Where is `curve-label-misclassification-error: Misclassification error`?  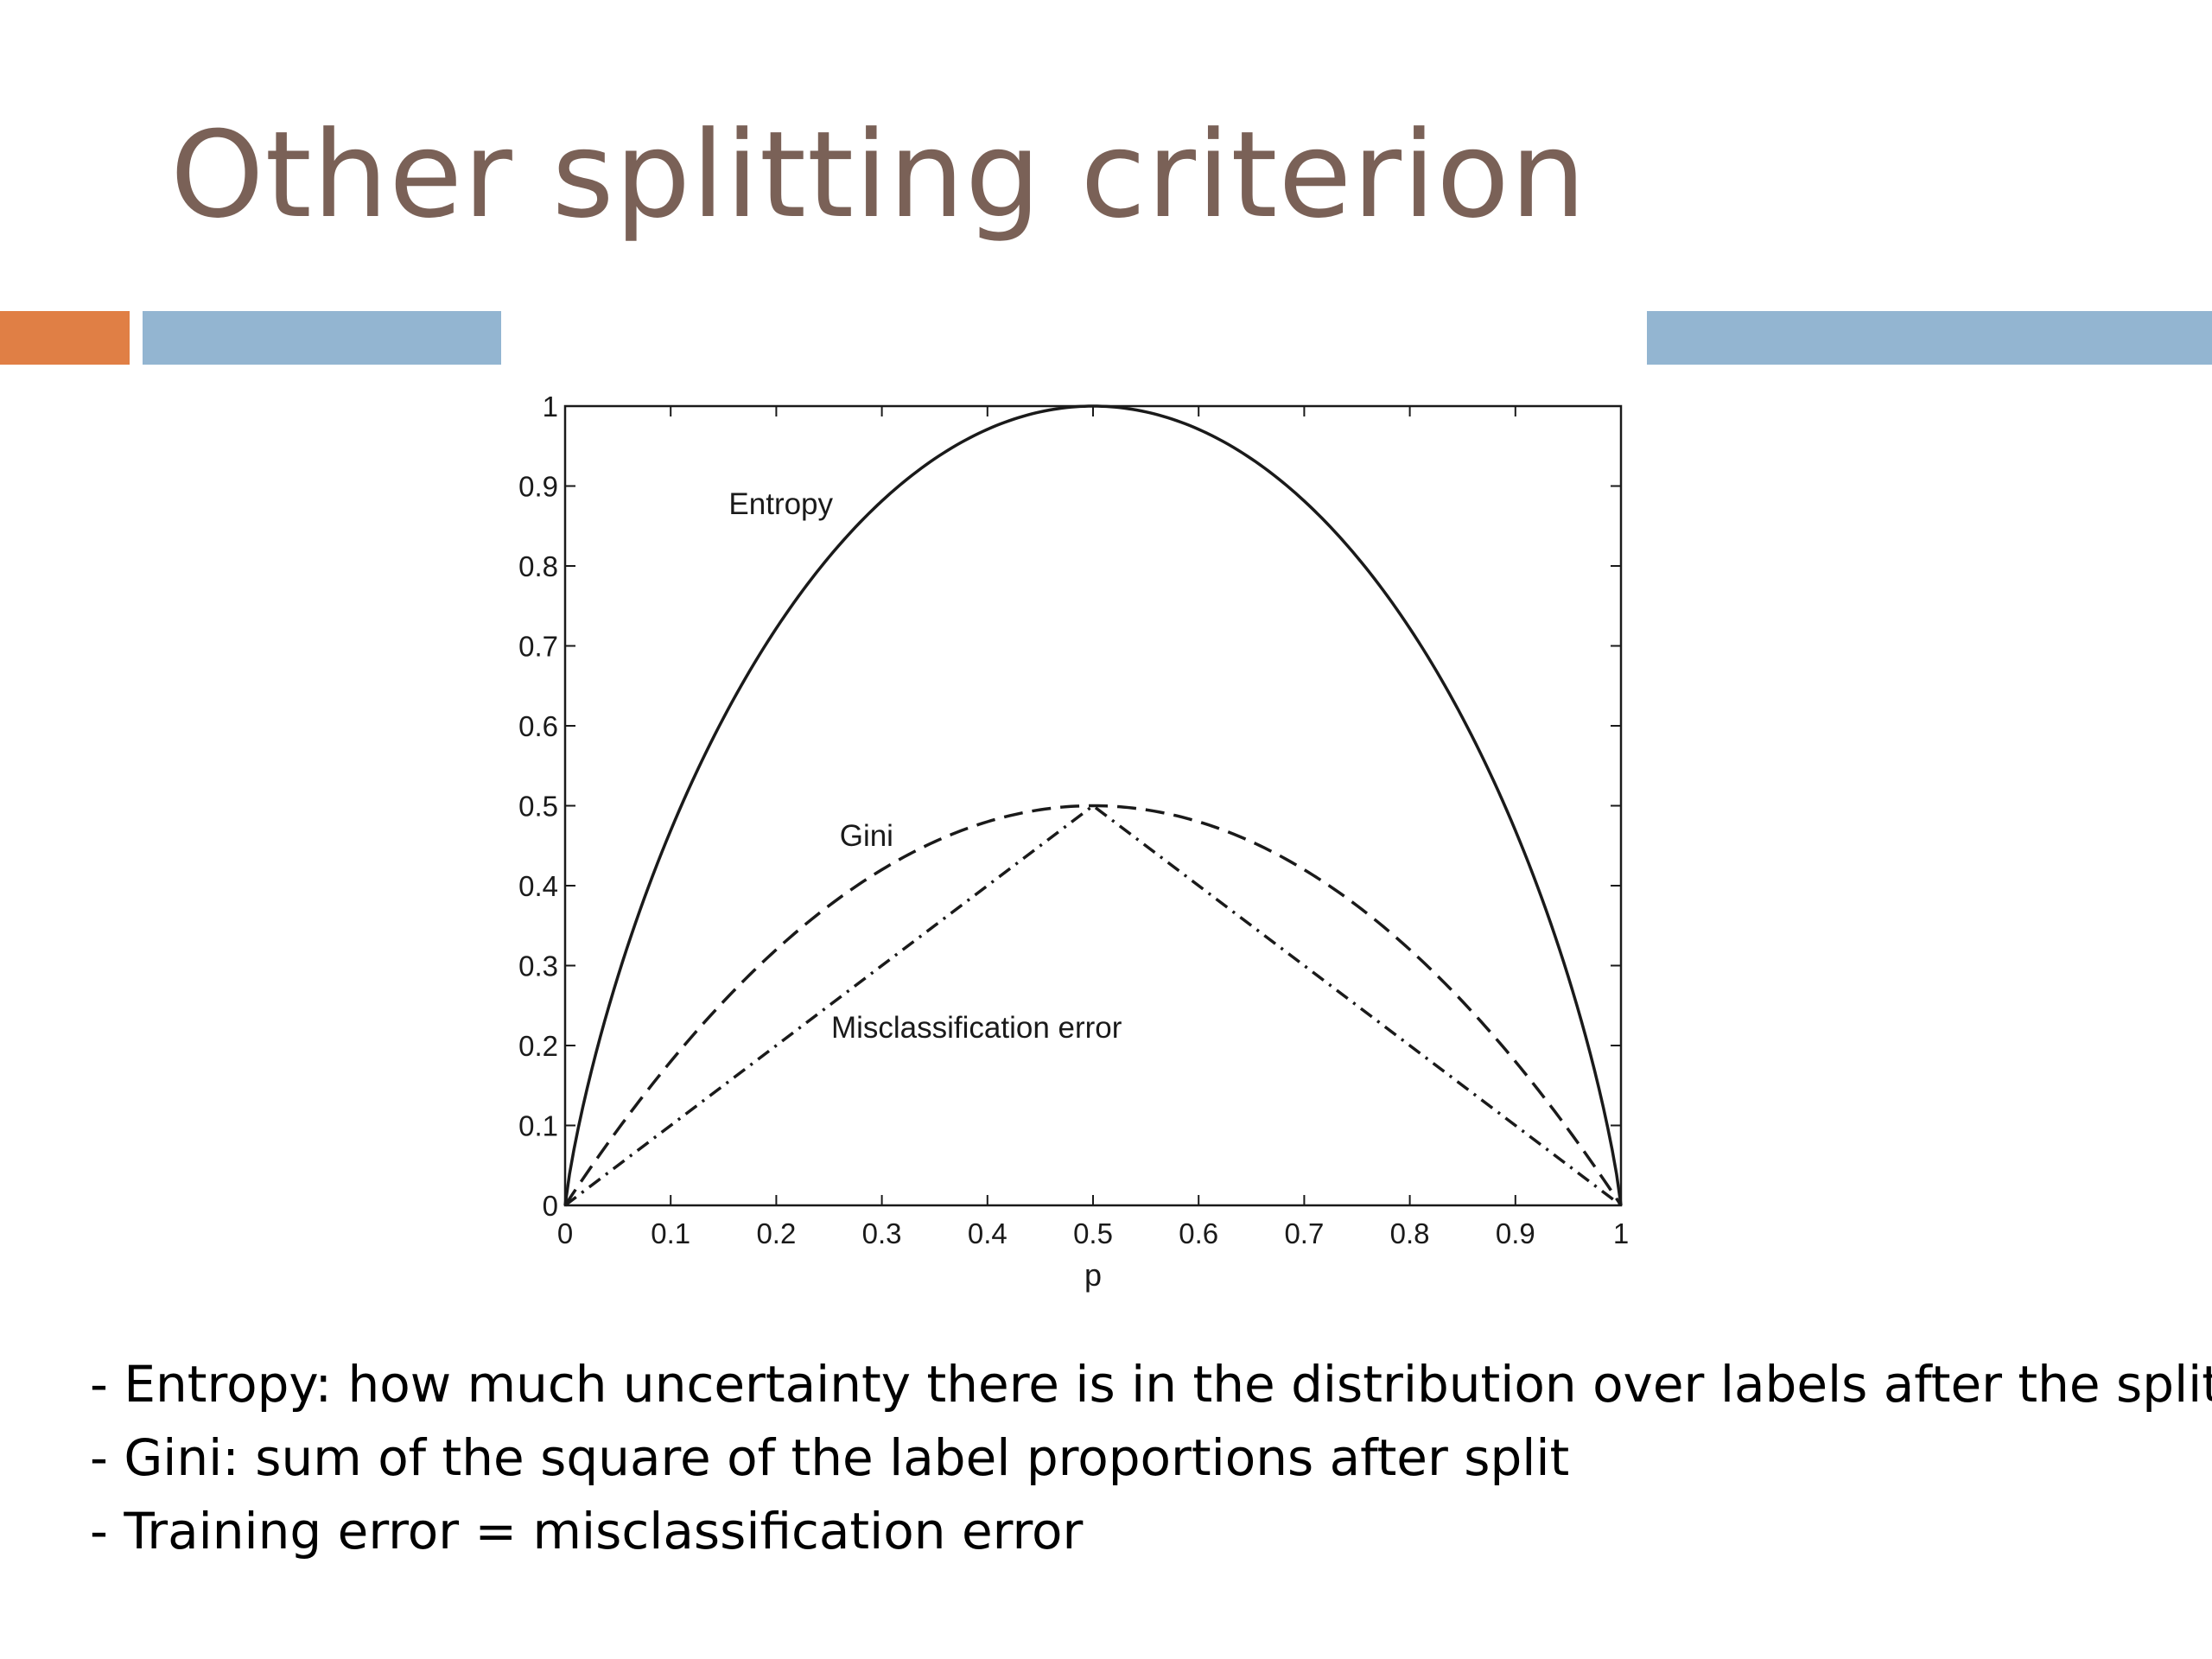 curve-label-misclassification-error: Misclassification error is located at coordinates (976, 1028).